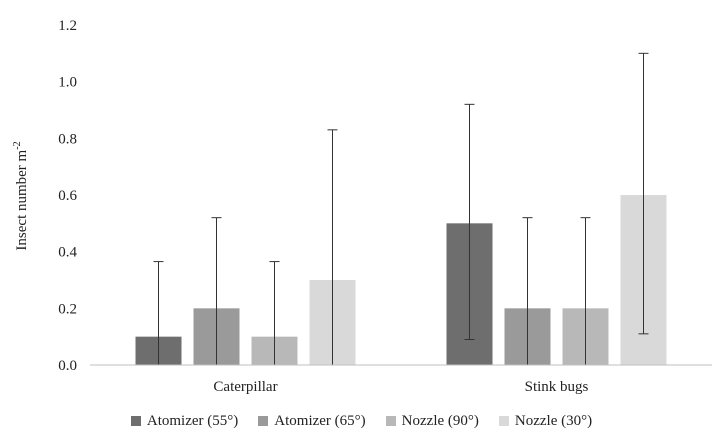  What do you see at coordinates (557, 387) in the screenshot?
I see `category-label: Stink bugs` at bounding box center [557, 387].